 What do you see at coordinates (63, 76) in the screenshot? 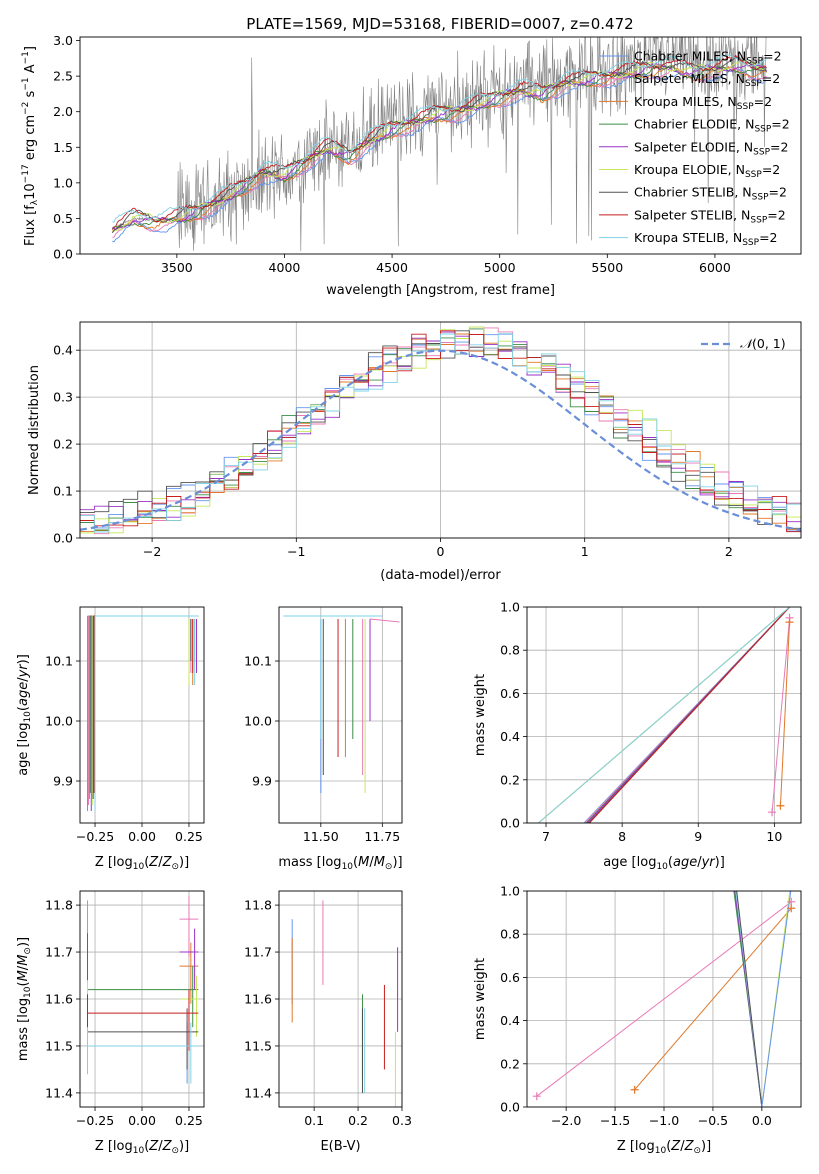
I see `spectrum-ytick-label-5: 2.5` at bounding box center [63, 76].